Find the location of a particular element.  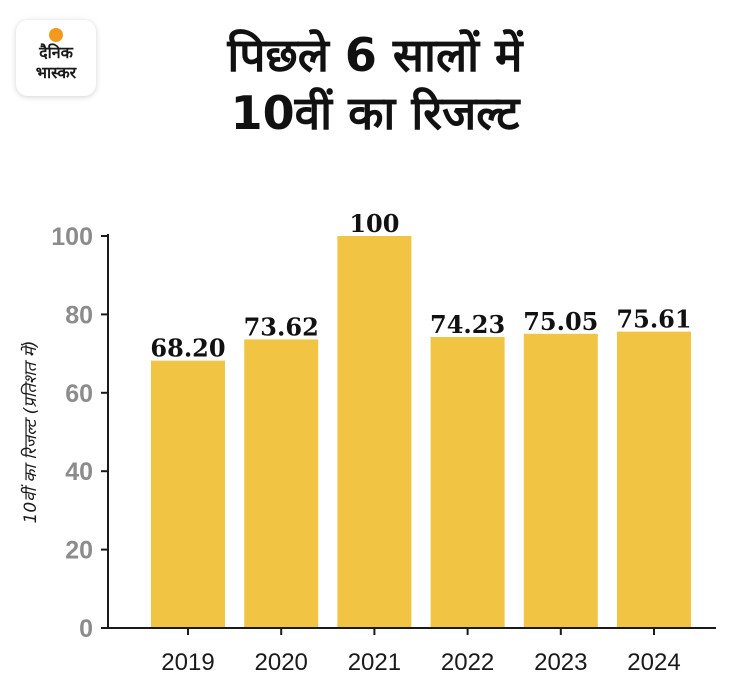

y-tick-label: 20 is located at coordinates (79, 551).